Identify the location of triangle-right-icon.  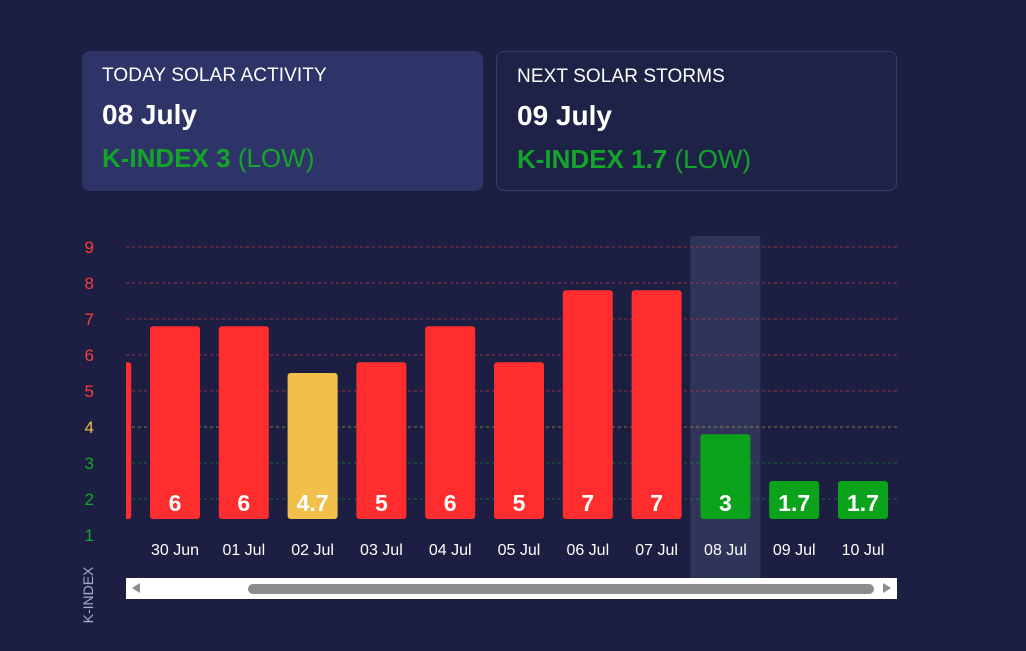
(887, 588).